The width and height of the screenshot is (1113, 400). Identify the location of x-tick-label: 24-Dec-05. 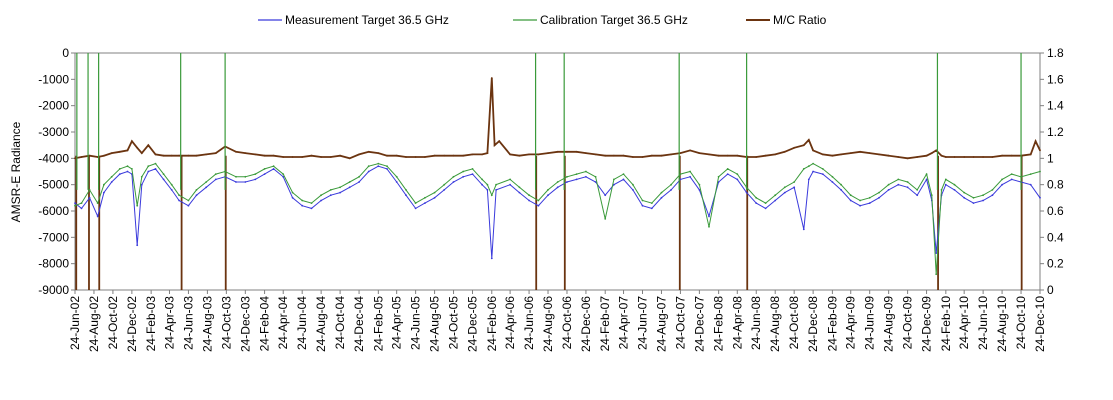
(472, 324).